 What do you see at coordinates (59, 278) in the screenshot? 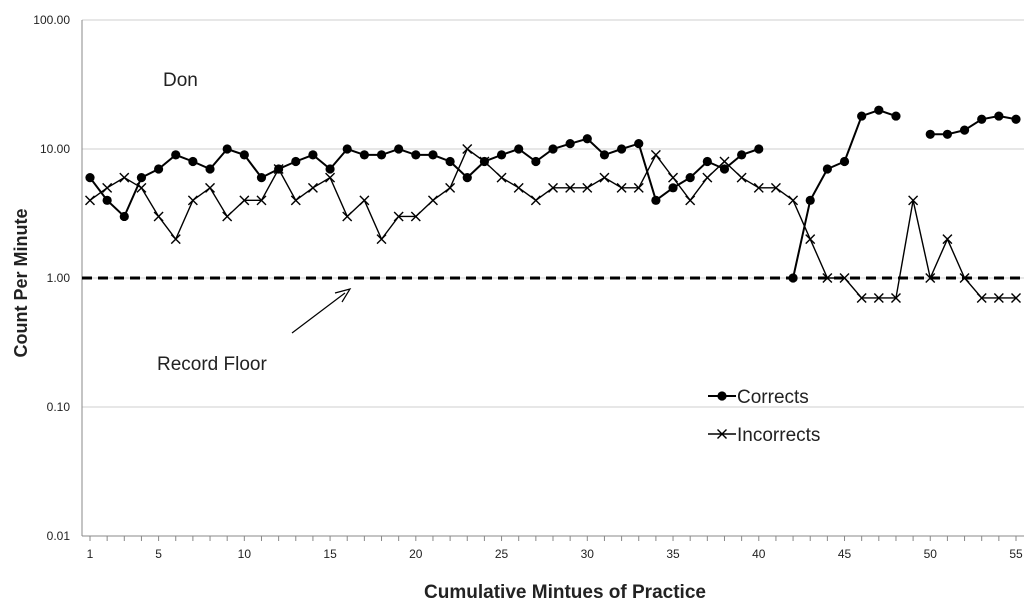
I see `y-tick-label: 1.00` at bounding box center [59, 278].